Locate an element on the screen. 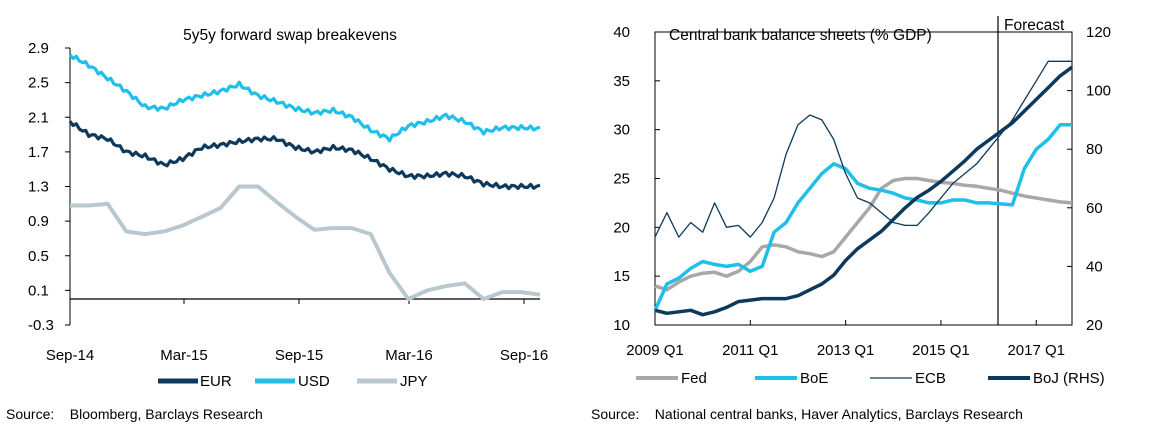  series-line-jpy is located at coordinates (305, 242).